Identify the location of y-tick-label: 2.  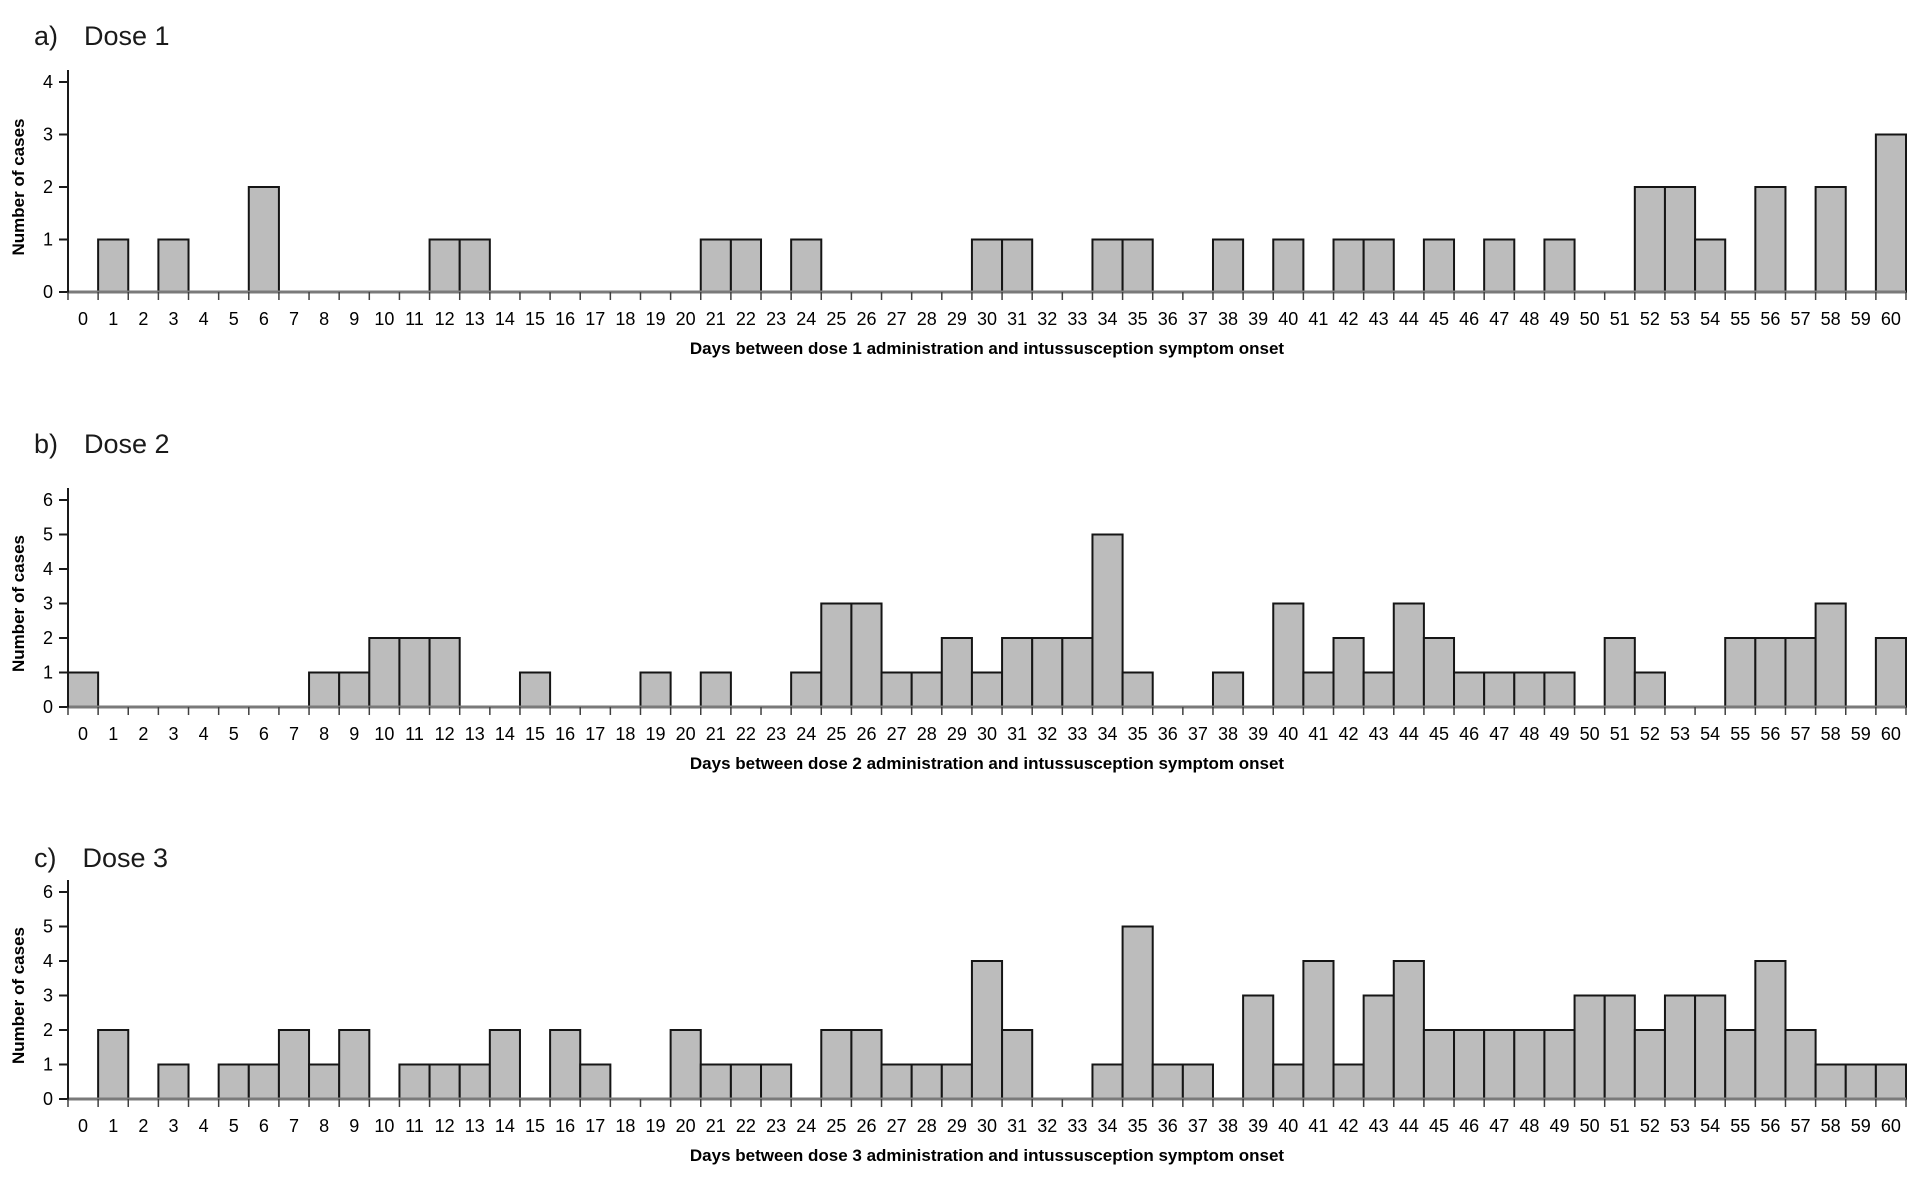
(48, 1030).